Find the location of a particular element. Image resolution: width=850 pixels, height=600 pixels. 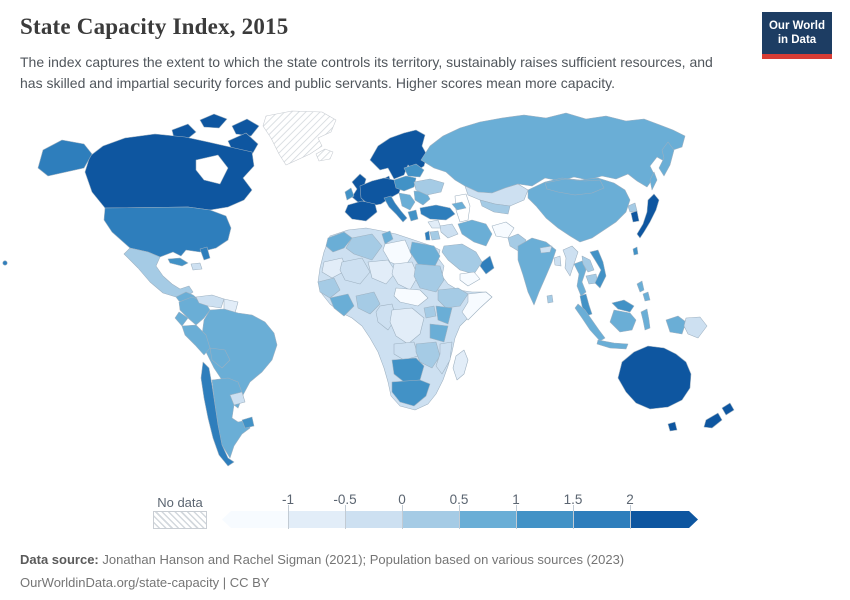

country-alaska is located at coordinates (65, 158).